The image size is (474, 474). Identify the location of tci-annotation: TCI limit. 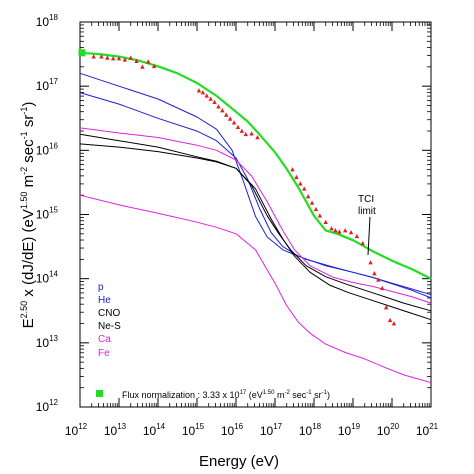
(367, 225).